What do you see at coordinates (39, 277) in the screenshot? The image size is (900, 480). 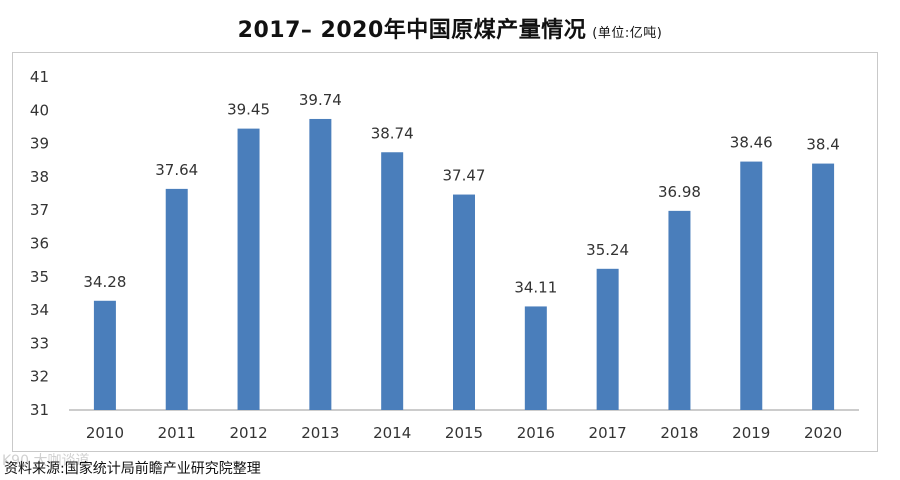 I see `y-tick-label: 35` at bounding box center [39, 277].